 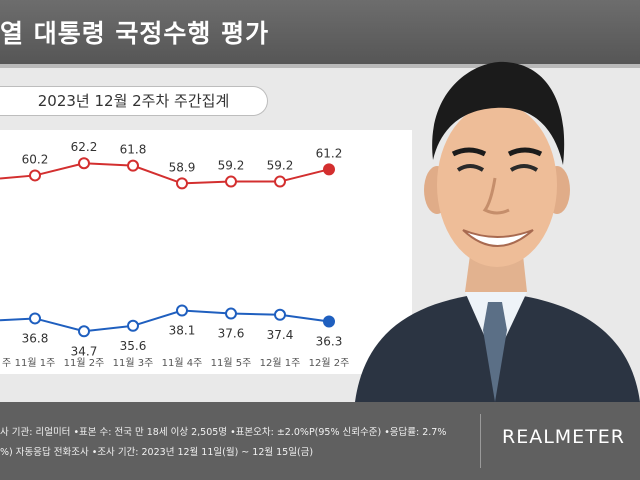 What do you see at coordinates (84, 363) in the screenshot?
I see `x-tick-label: 11월 2주` at bounding box center [84, 363].